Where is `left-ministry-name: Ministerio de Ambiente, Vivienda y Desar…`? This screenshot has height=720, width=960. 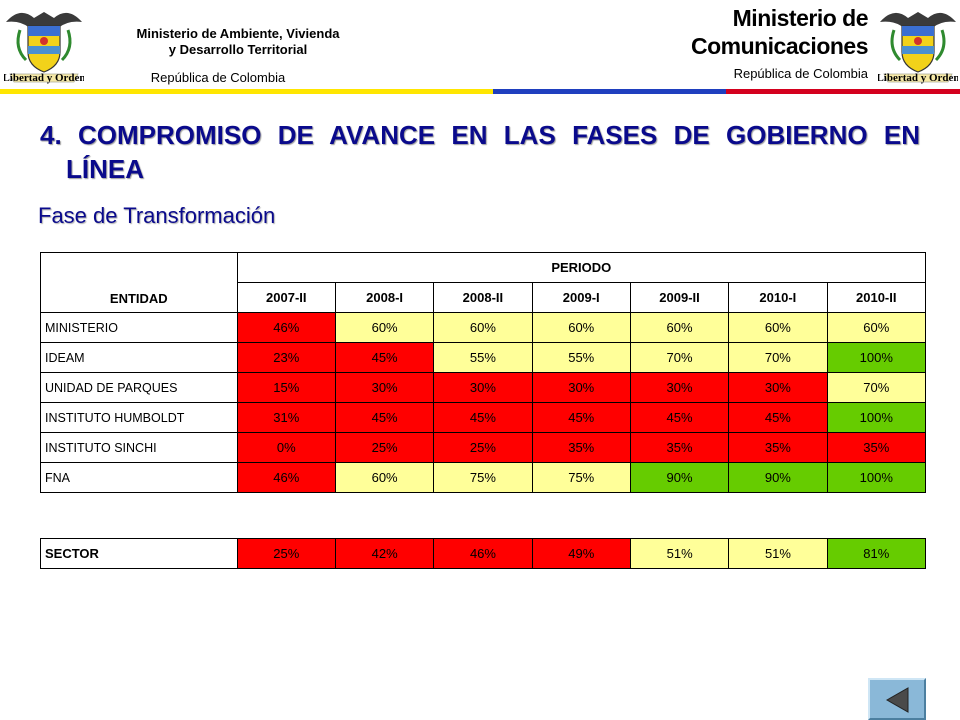
left-ministry-name: Ministerio de Ambiente, Vivienda y Desar… is located at coordinates (238, 41).